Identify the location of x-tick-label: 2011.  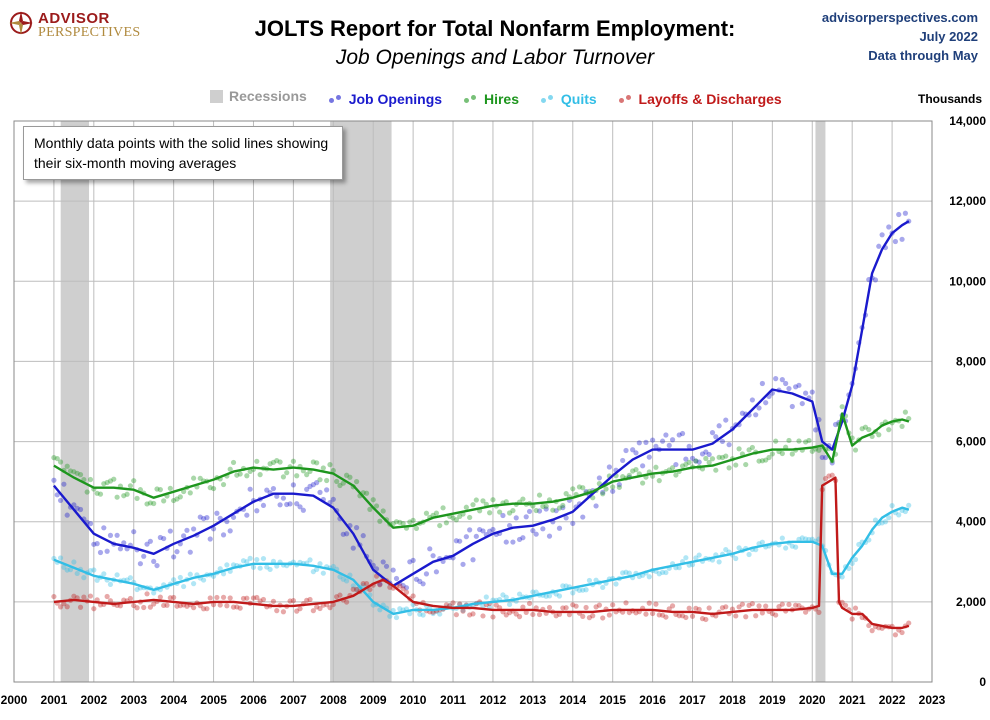
(453, 700).